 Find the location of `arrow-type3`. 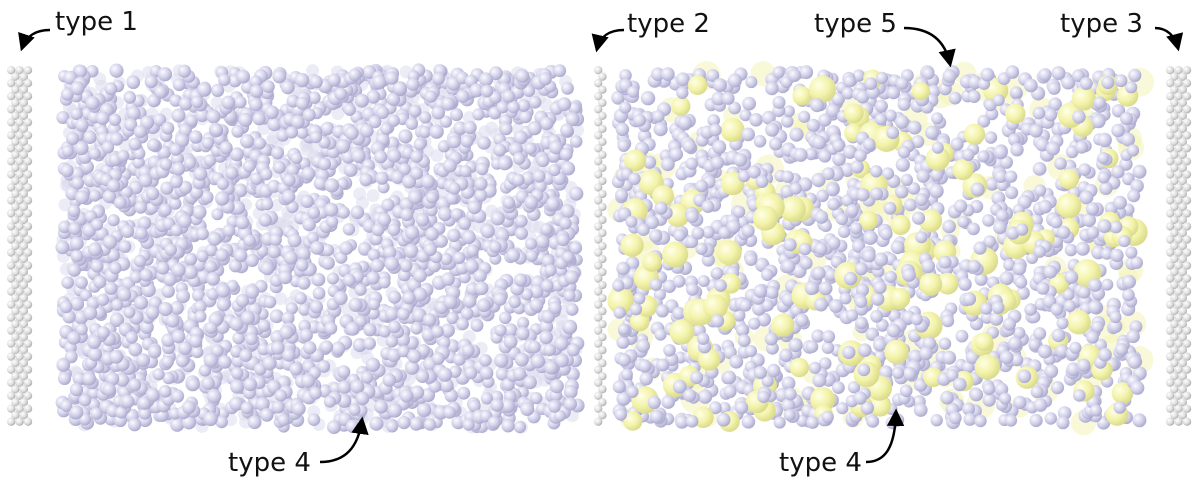

arrow-type3 is located at coordinates (1169, 39).